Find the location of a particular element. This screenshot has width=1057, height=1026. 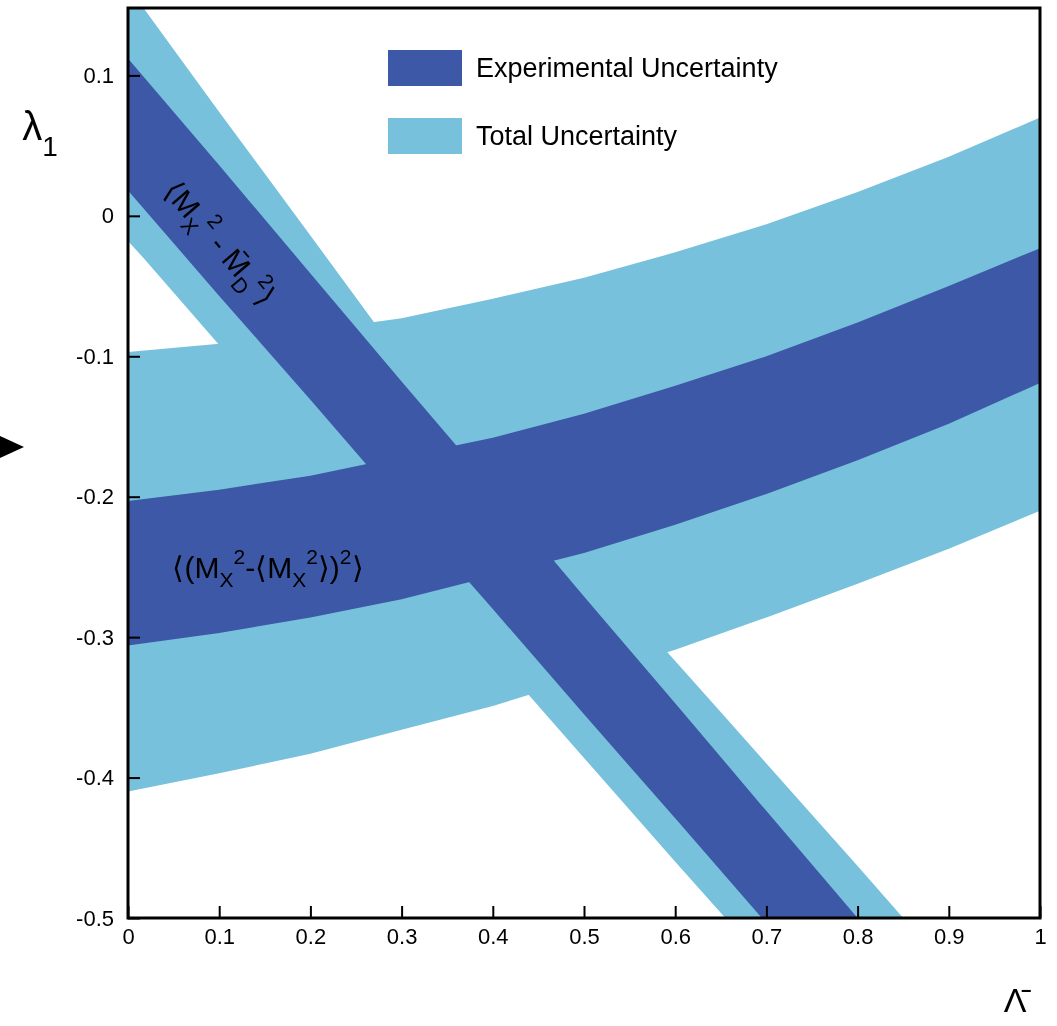

x-tick-label: 0.7 is located at coordinates (767, 936).